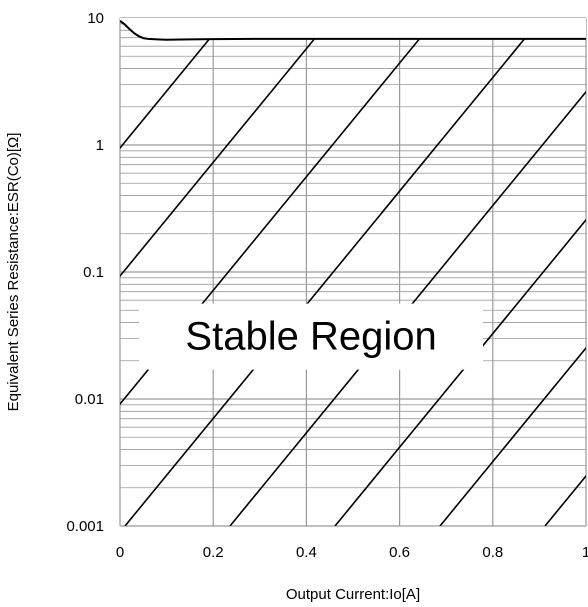  I want to click on y-tick-label: 0.1, so click(93, 272).